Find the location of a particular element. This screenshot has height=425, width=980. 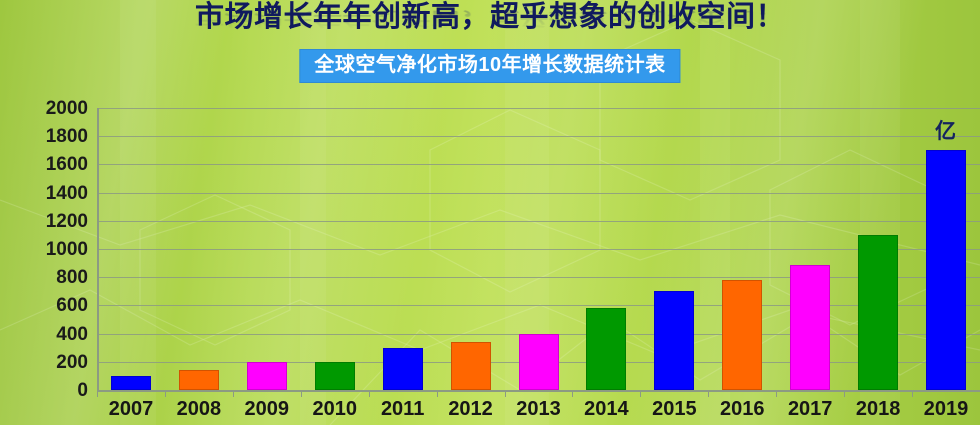

x-axis-label-2011: 2011 is located at coordinates (402, 409).